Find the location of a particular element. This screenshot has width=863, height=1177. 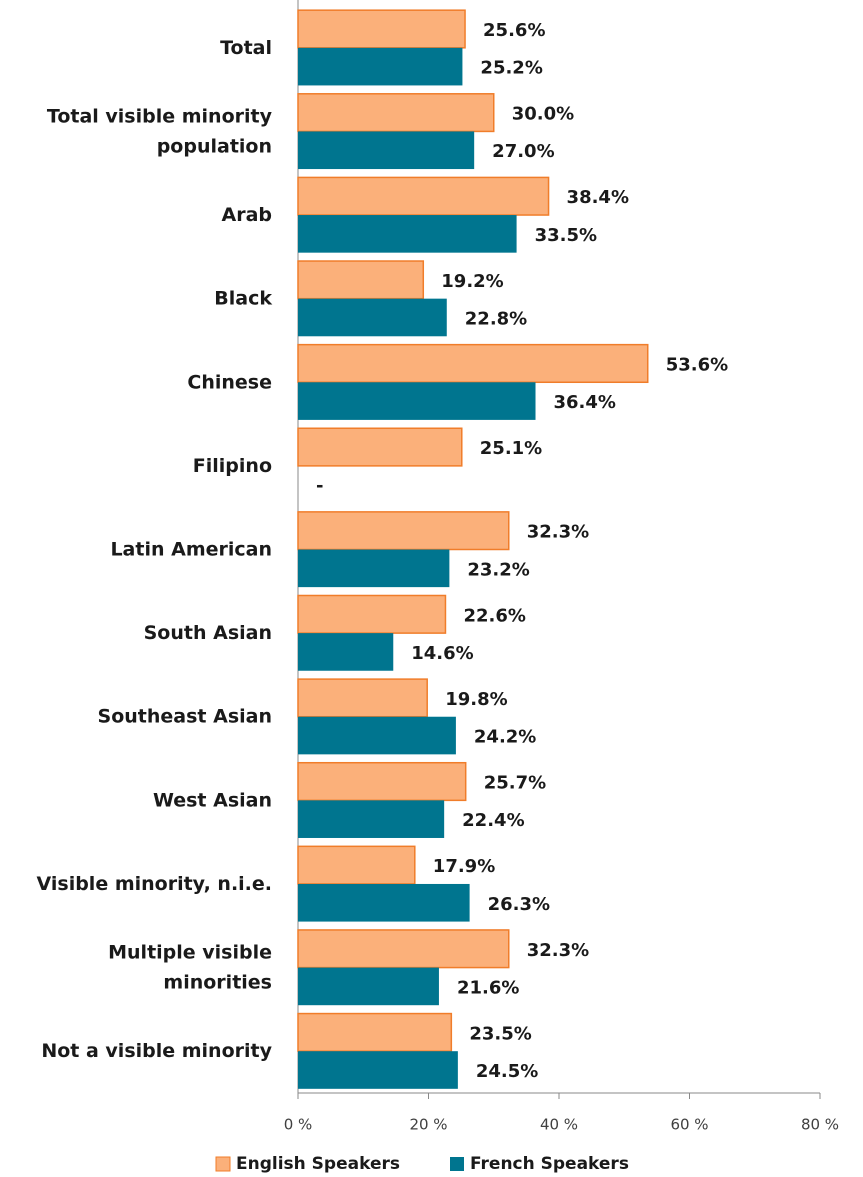

value-label: 14.6% is located at coordinates (442, 653).